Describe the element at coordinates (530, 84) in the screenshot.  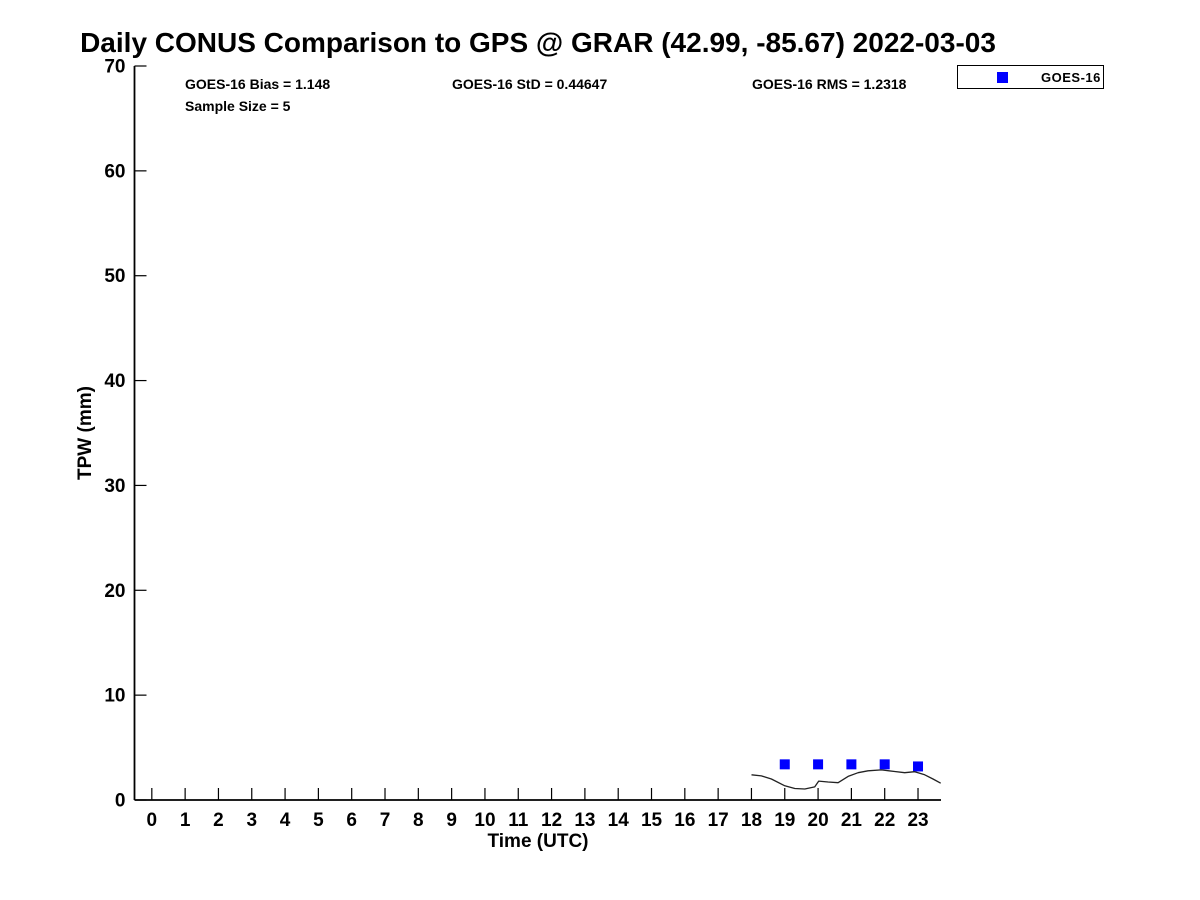
I see `stat-std: GOES-16 StD = 0.44647` at that location.